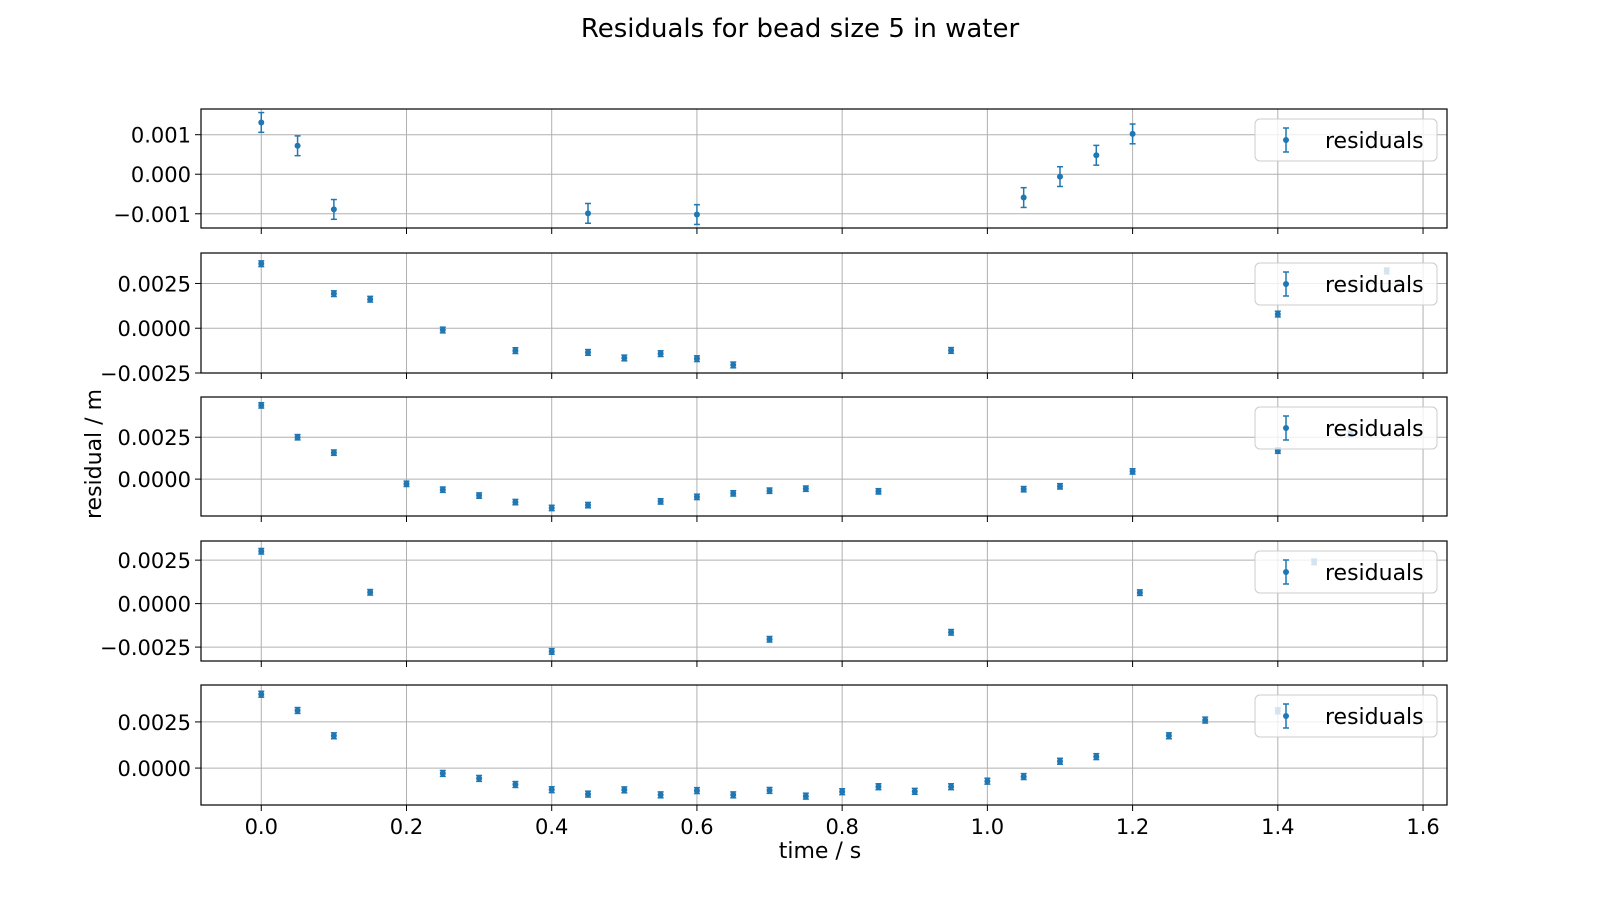  Describe the element at coordinates (824, 745) in the screenshot. I see `axes-frame` at that location.